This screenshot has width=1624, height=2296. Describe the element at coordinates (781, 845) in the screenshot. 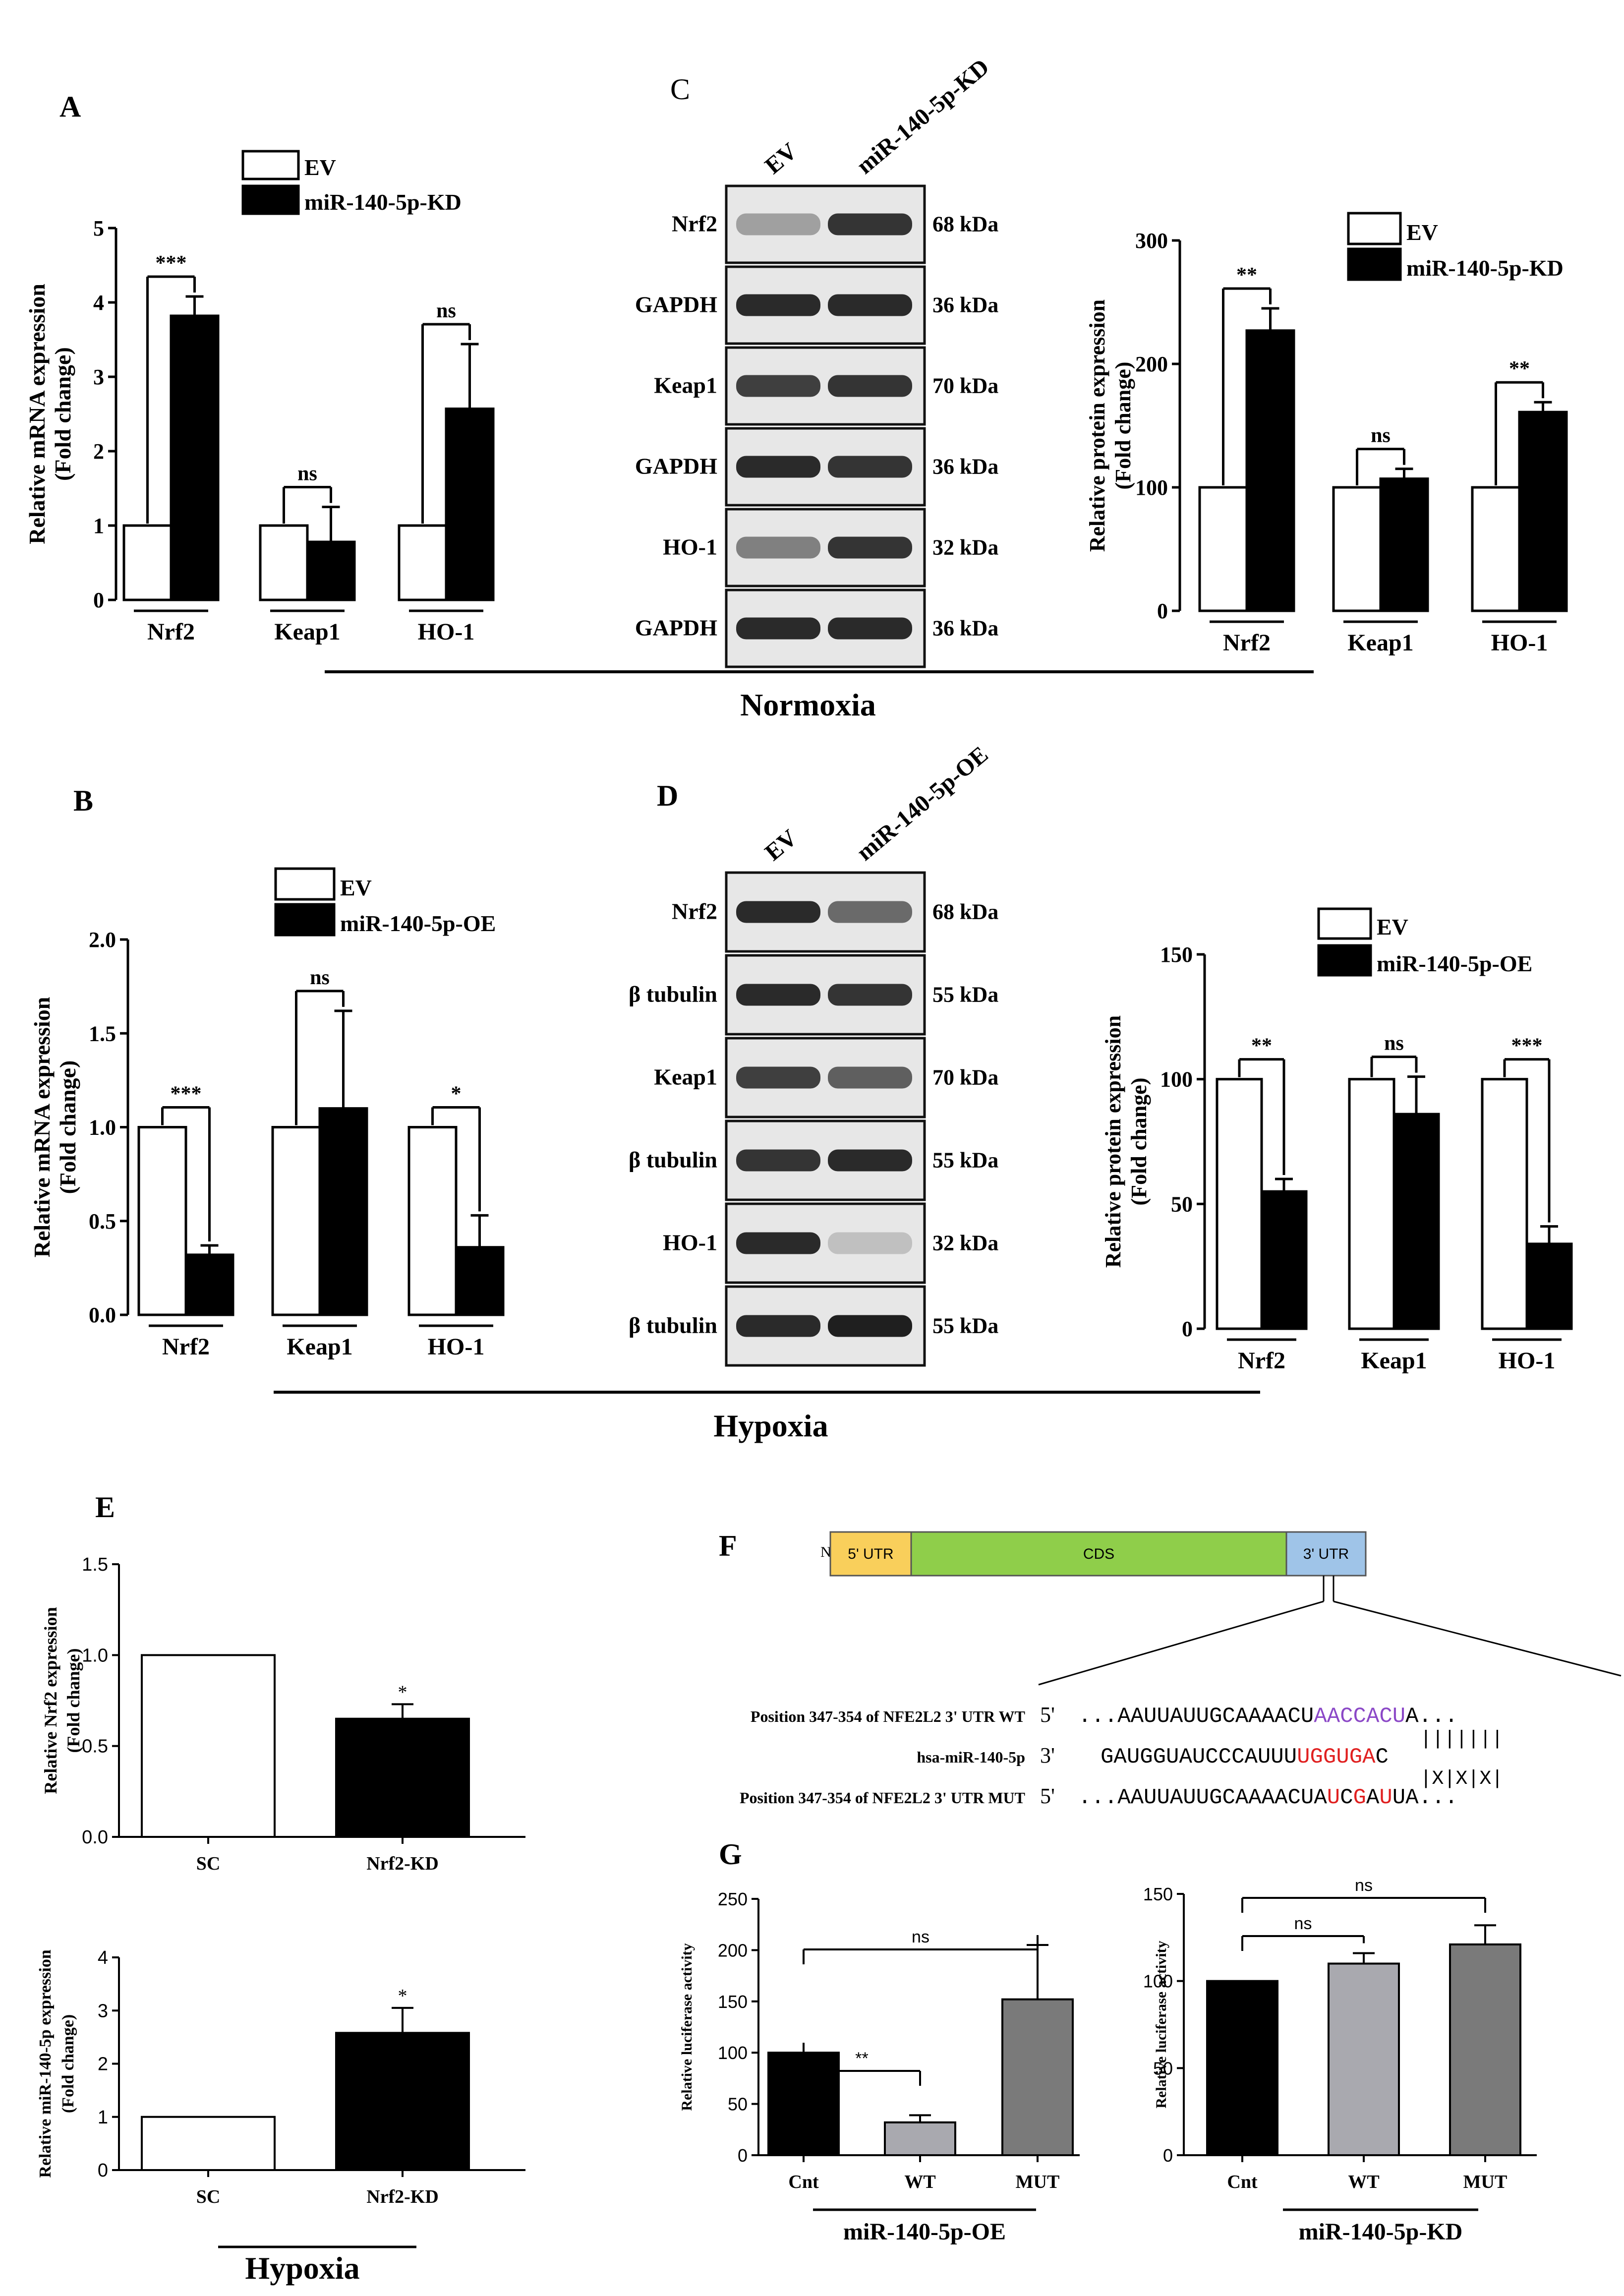

I see `blot-lane-label: EV` at that location.